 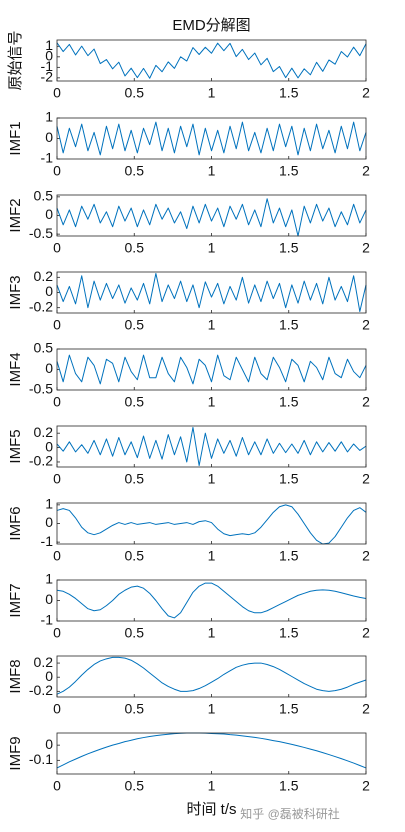 I want to click on y-axis-label: IMF1, so click(x=15, y=138).